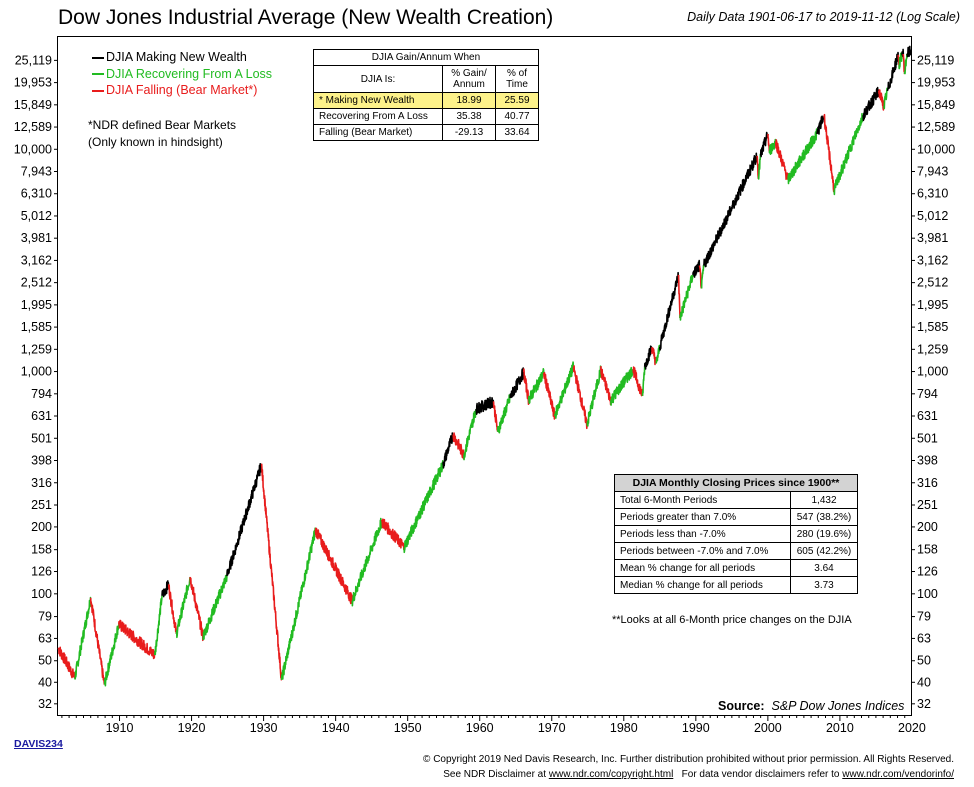  What do you see at coordinates (36, 216) in the screenshot?
I see `y-tick-label-left: 5,012` at bounding box center [36, 216].